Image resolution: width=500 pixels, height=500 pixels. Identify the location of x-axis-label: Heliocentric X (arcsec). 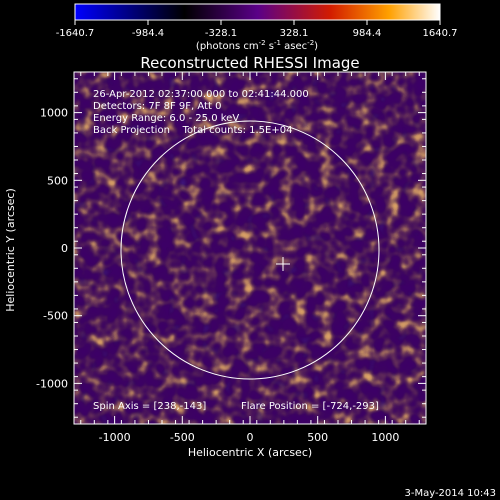
(250, 452).